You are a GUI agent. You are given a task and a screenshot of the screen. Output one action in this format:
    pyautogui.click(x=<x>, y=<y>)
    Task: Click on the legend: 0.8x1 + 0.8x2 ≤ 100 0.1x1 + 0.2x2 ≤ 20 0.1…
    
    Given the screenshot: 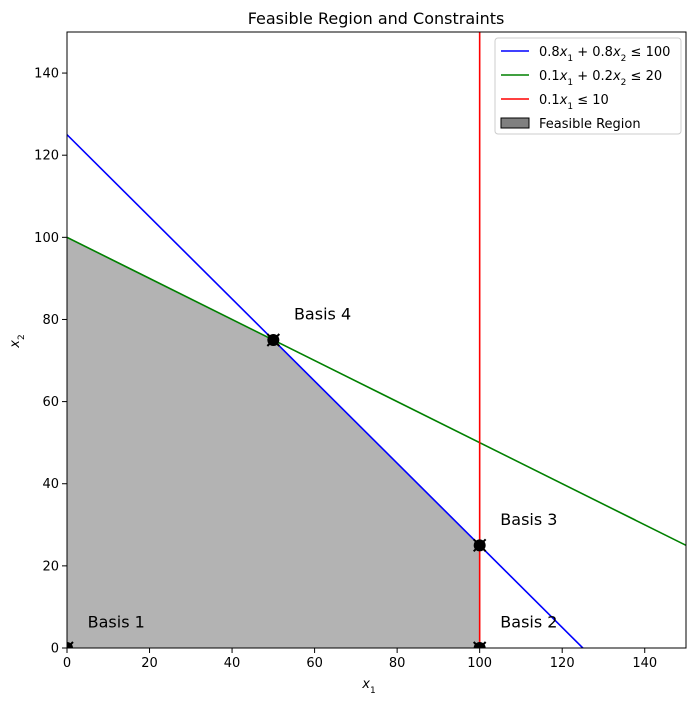 What is the action you would take?
    pyautogui.click(x=588, y=86)
    